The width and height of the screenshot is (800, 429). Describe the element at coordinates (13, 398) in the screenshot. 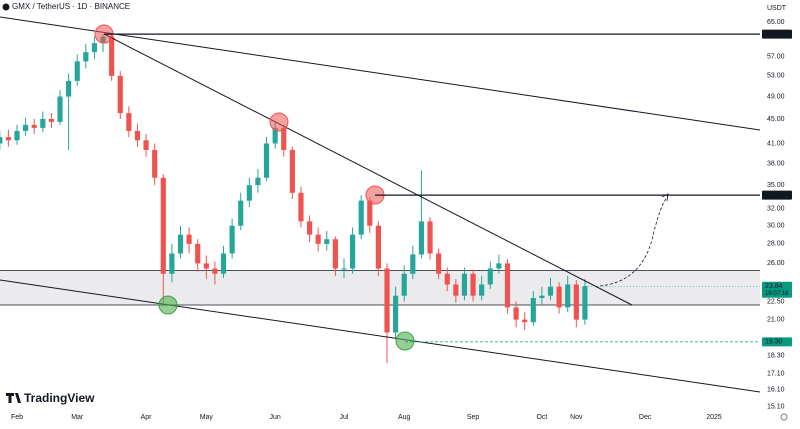

I see `brand-logo` at that location.